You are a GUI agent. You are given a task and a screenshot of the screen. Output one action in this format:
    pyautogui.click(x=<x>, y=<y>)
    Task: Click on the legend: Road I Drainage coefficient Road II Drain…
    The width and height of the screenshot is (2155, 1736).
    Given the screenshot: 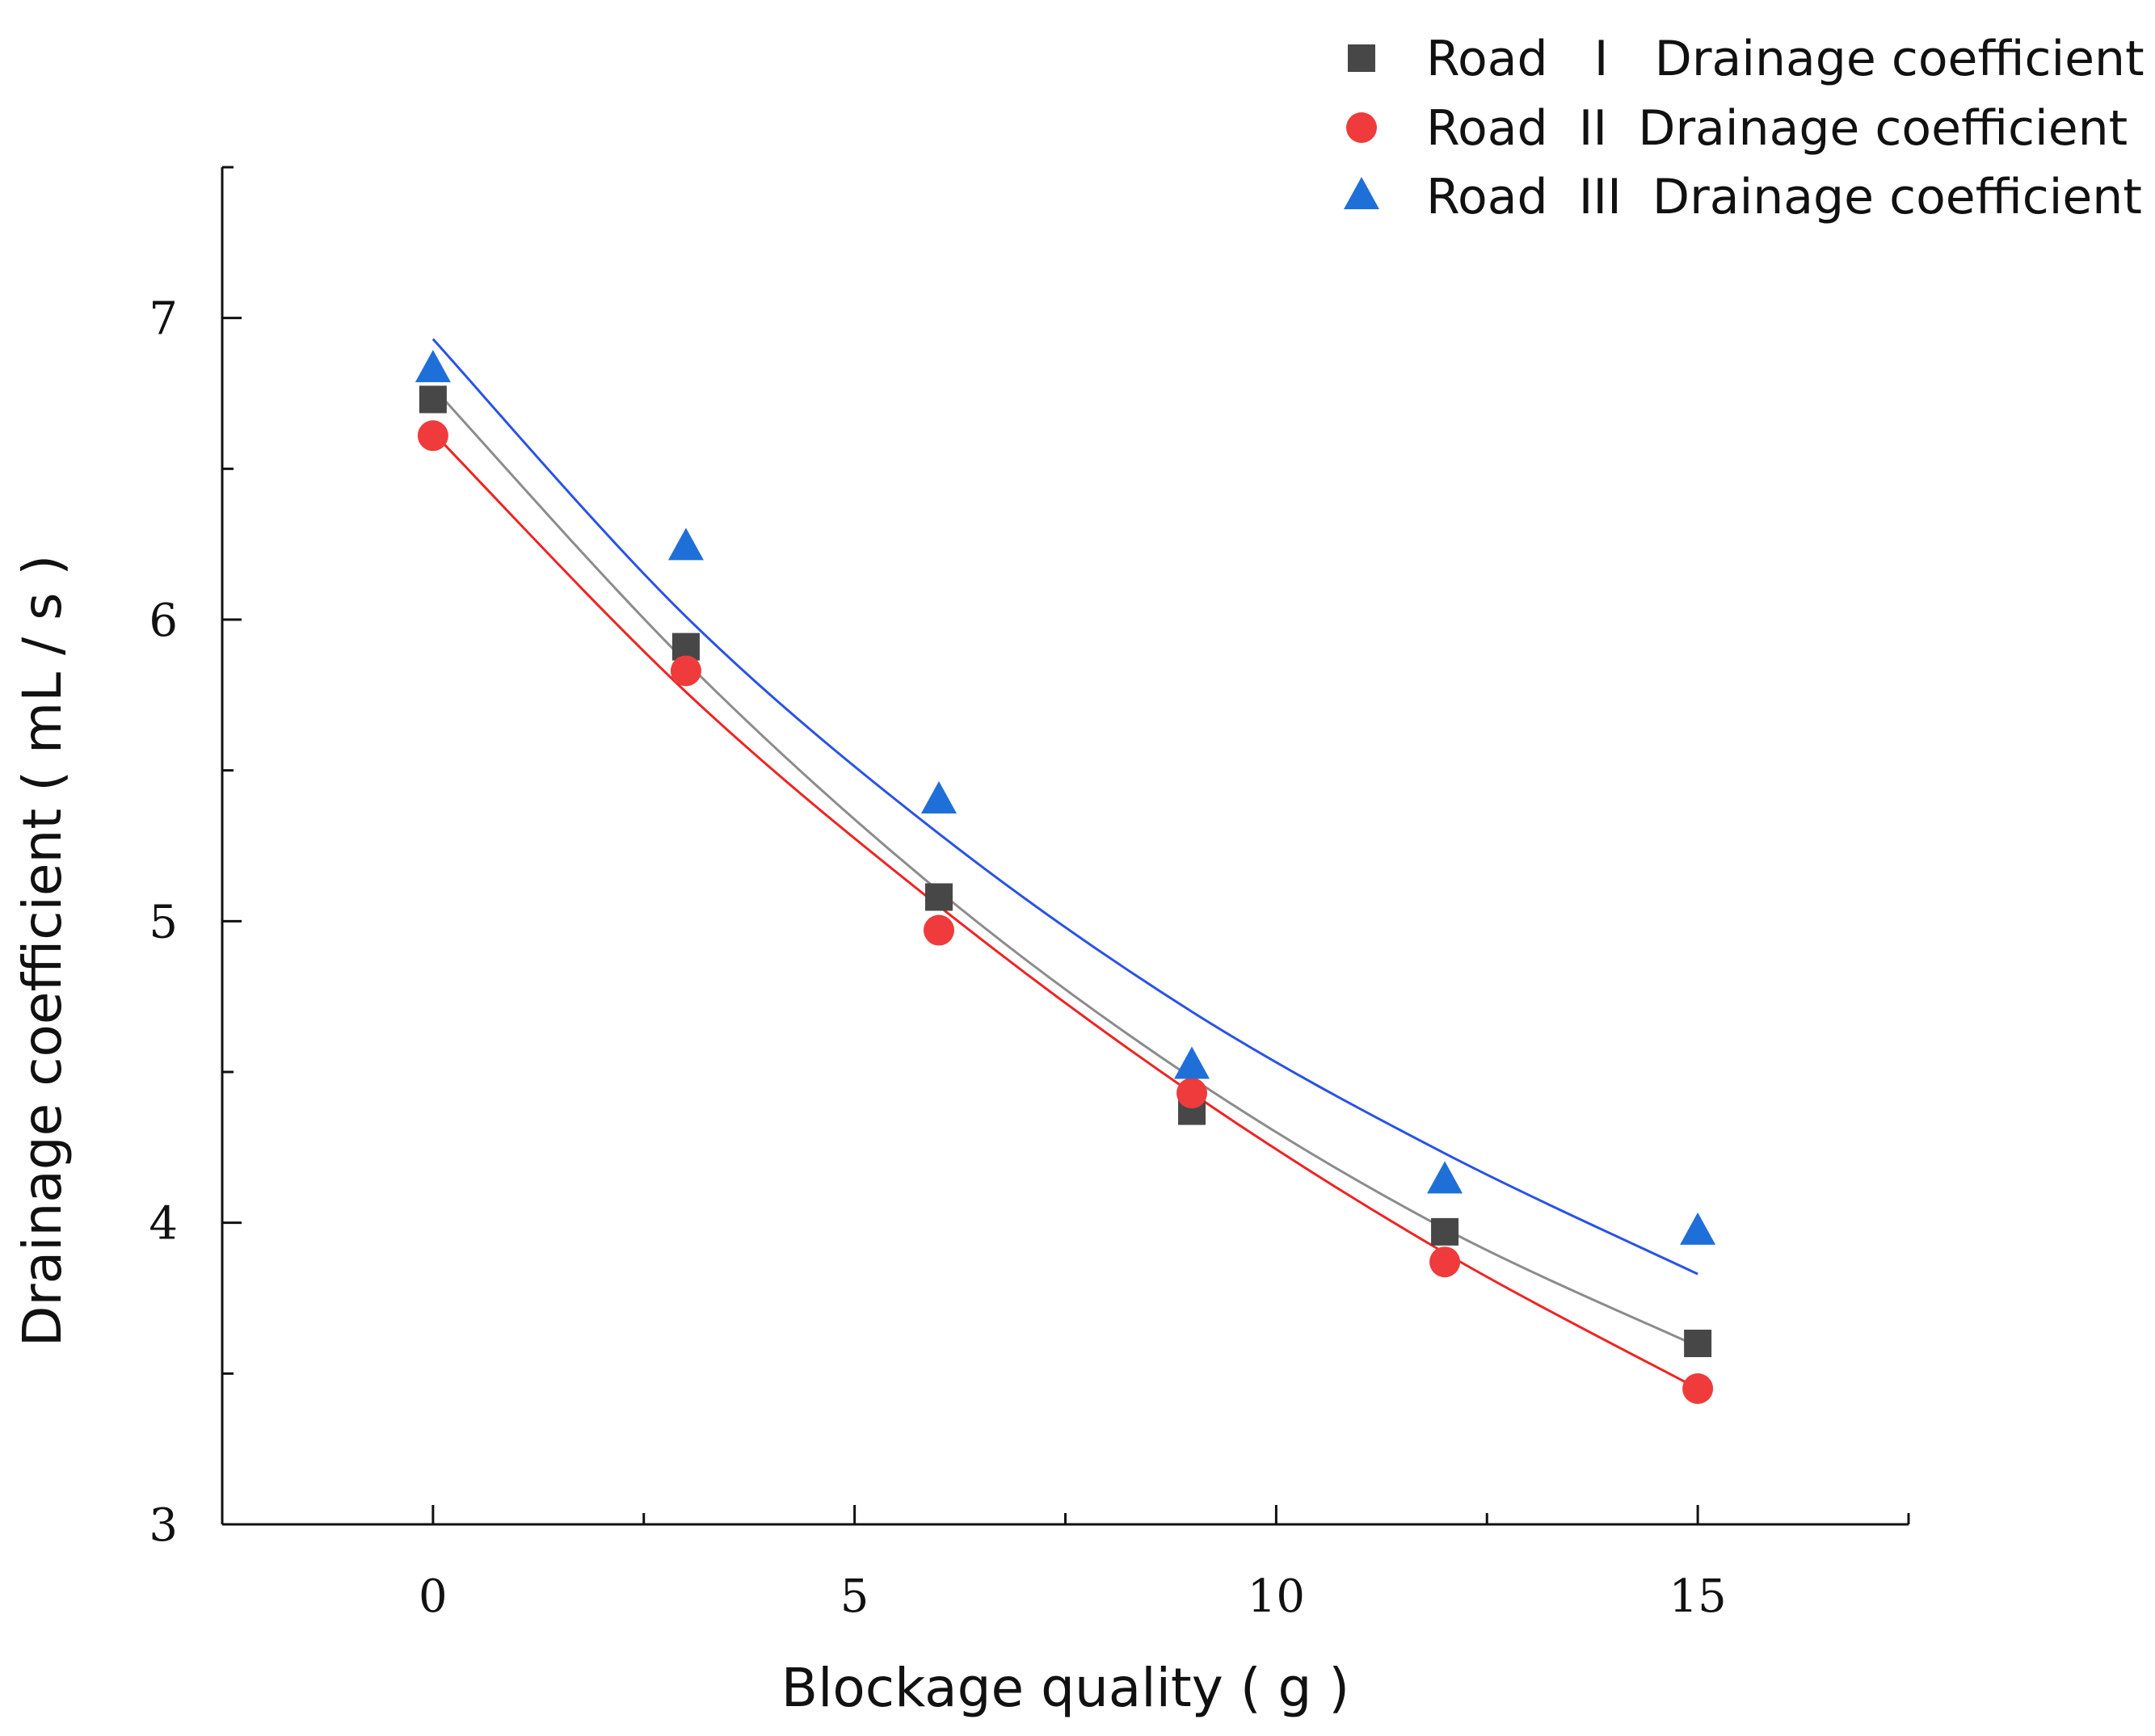 What is the action you would take?
    pyautogui.click(x=1744, y=128)
    